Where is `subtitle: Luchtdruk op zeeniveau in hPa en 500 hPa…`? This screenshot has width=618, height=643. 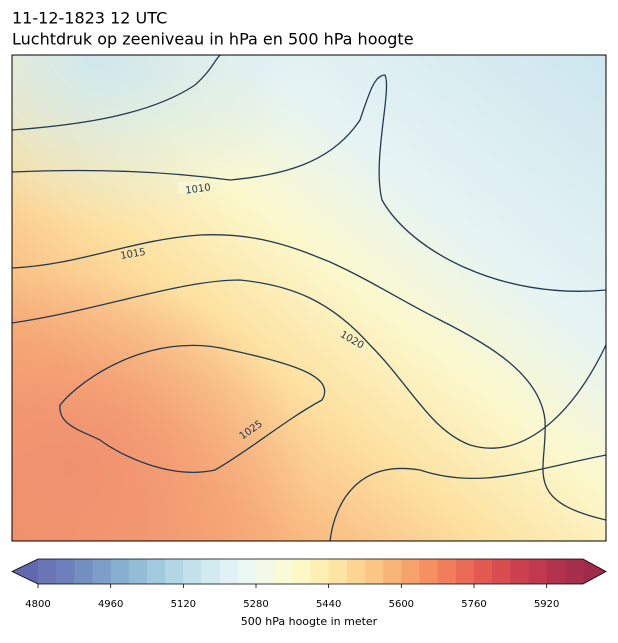
subtitle: Luchtdruk op zeeniveau in hPa en 500 hPa… is located at coordinates (213, 39).